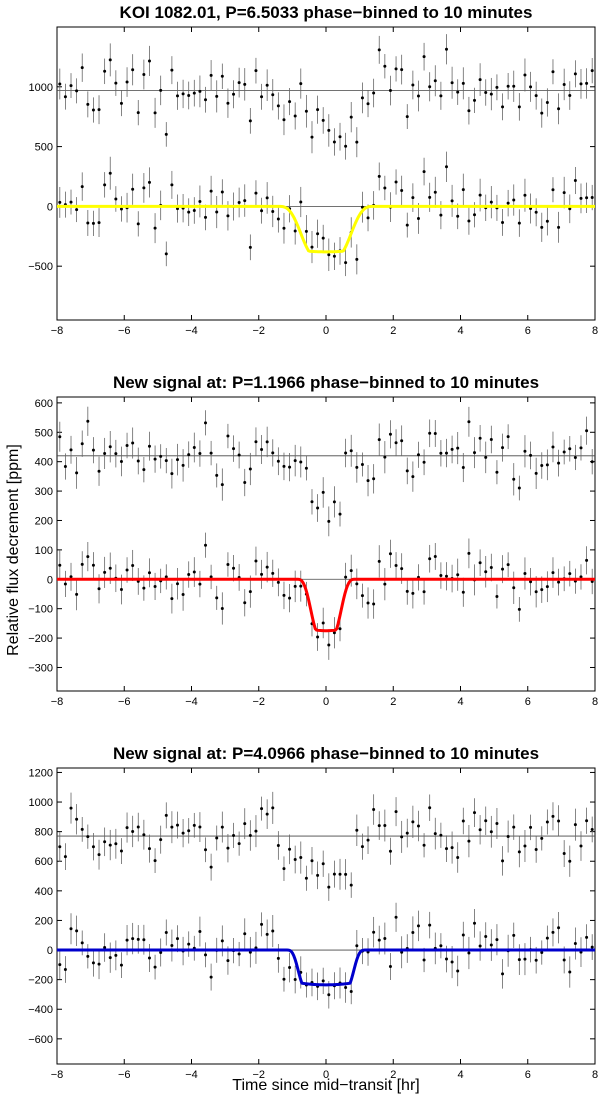  What do you see at coordinates (124, 702) in the screenshot?
I see `x-tick-label: −6` at bounding box center [124, 702].